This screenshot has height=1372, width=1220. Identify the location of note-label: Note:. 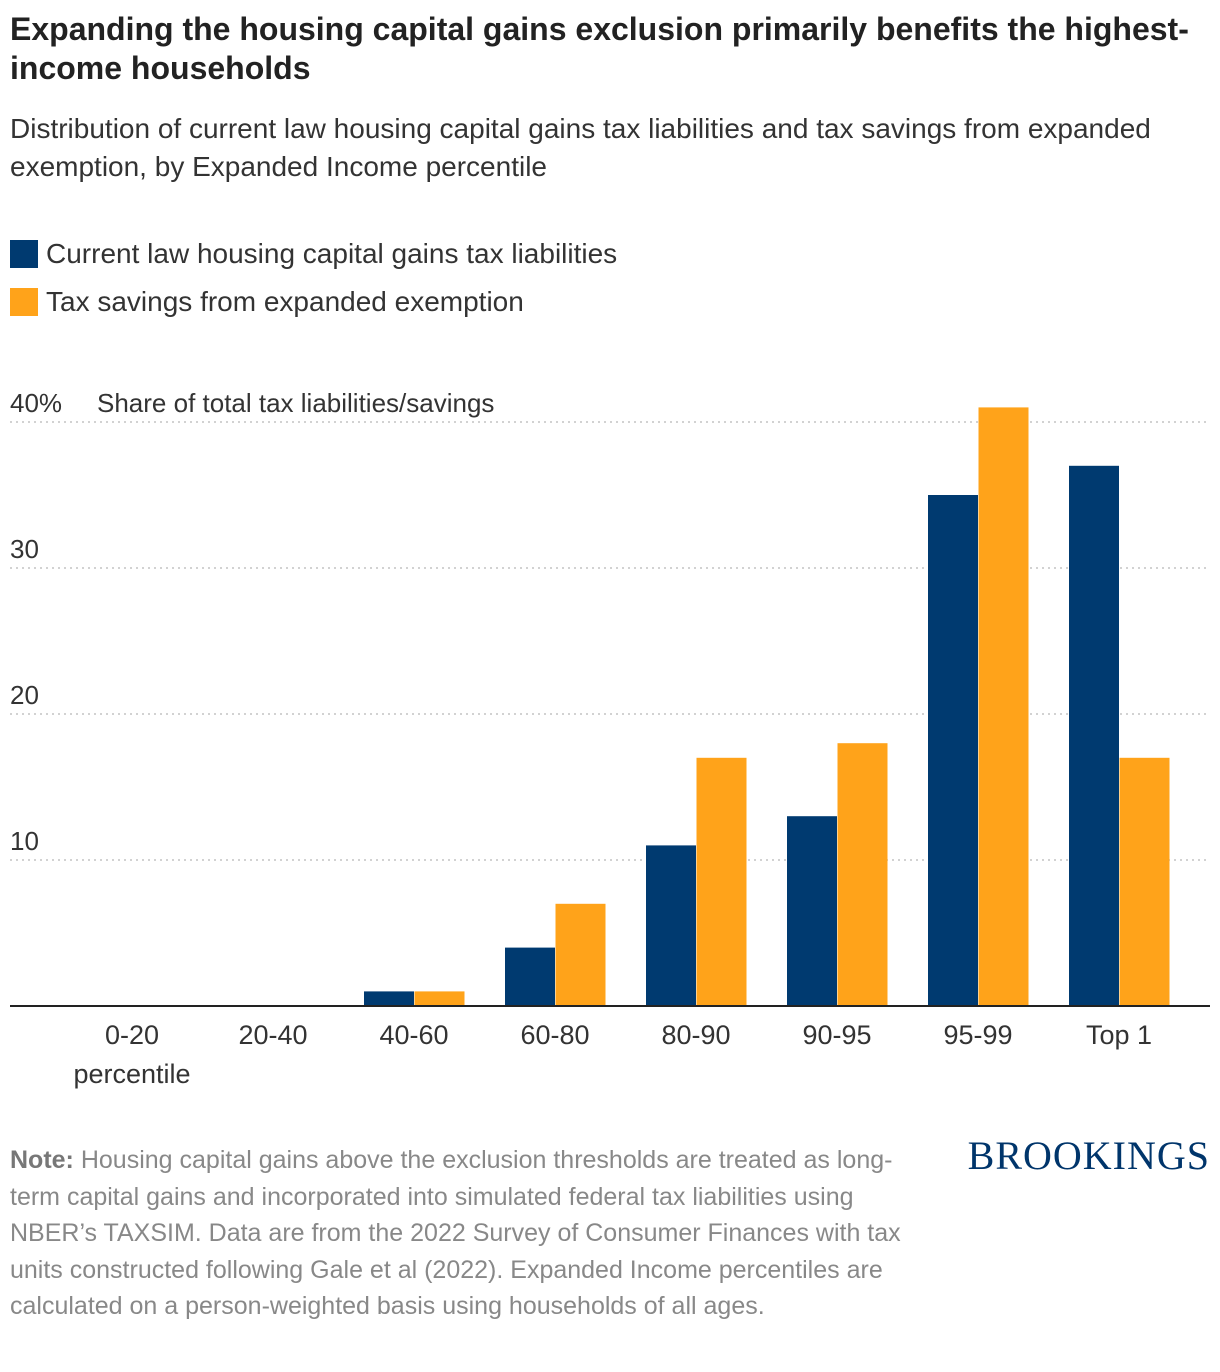
(42, 1160).